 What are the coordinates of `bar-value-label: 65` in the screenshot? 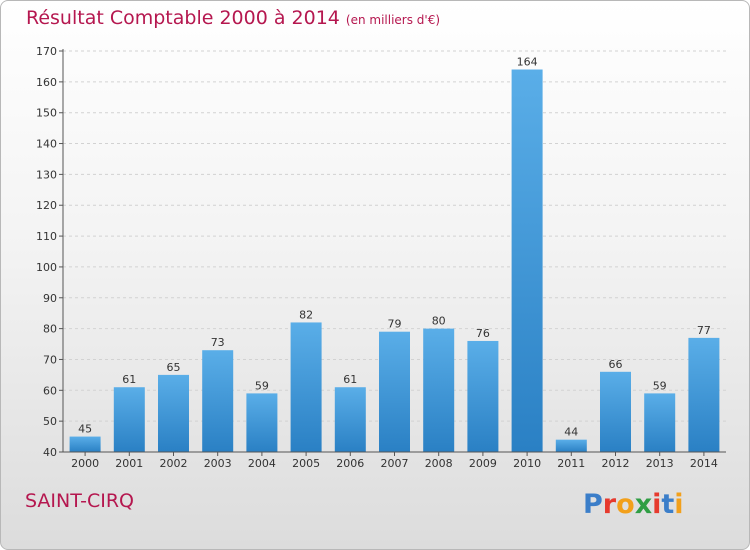 It's located at (174, 367).